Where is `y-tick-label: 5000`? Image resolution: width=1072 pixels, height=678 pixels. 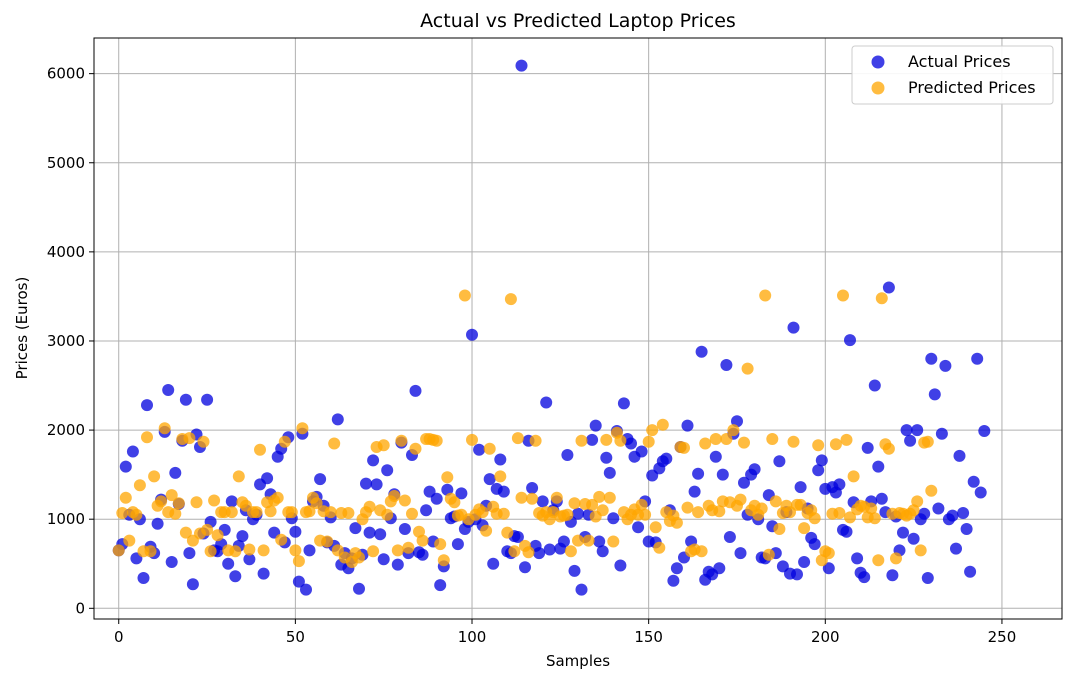 y-tick-label: 5000 is located at coordinates (66, 163).